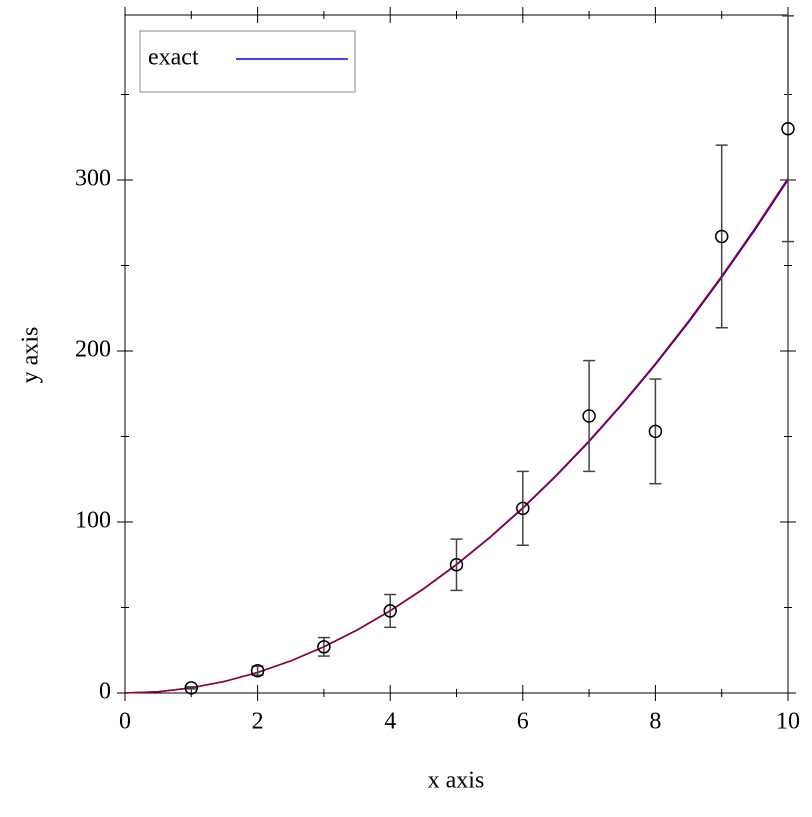  Describe the element at coordinates (523, 722) in the screenshot. I see `x-tick-label: 6` at that location.